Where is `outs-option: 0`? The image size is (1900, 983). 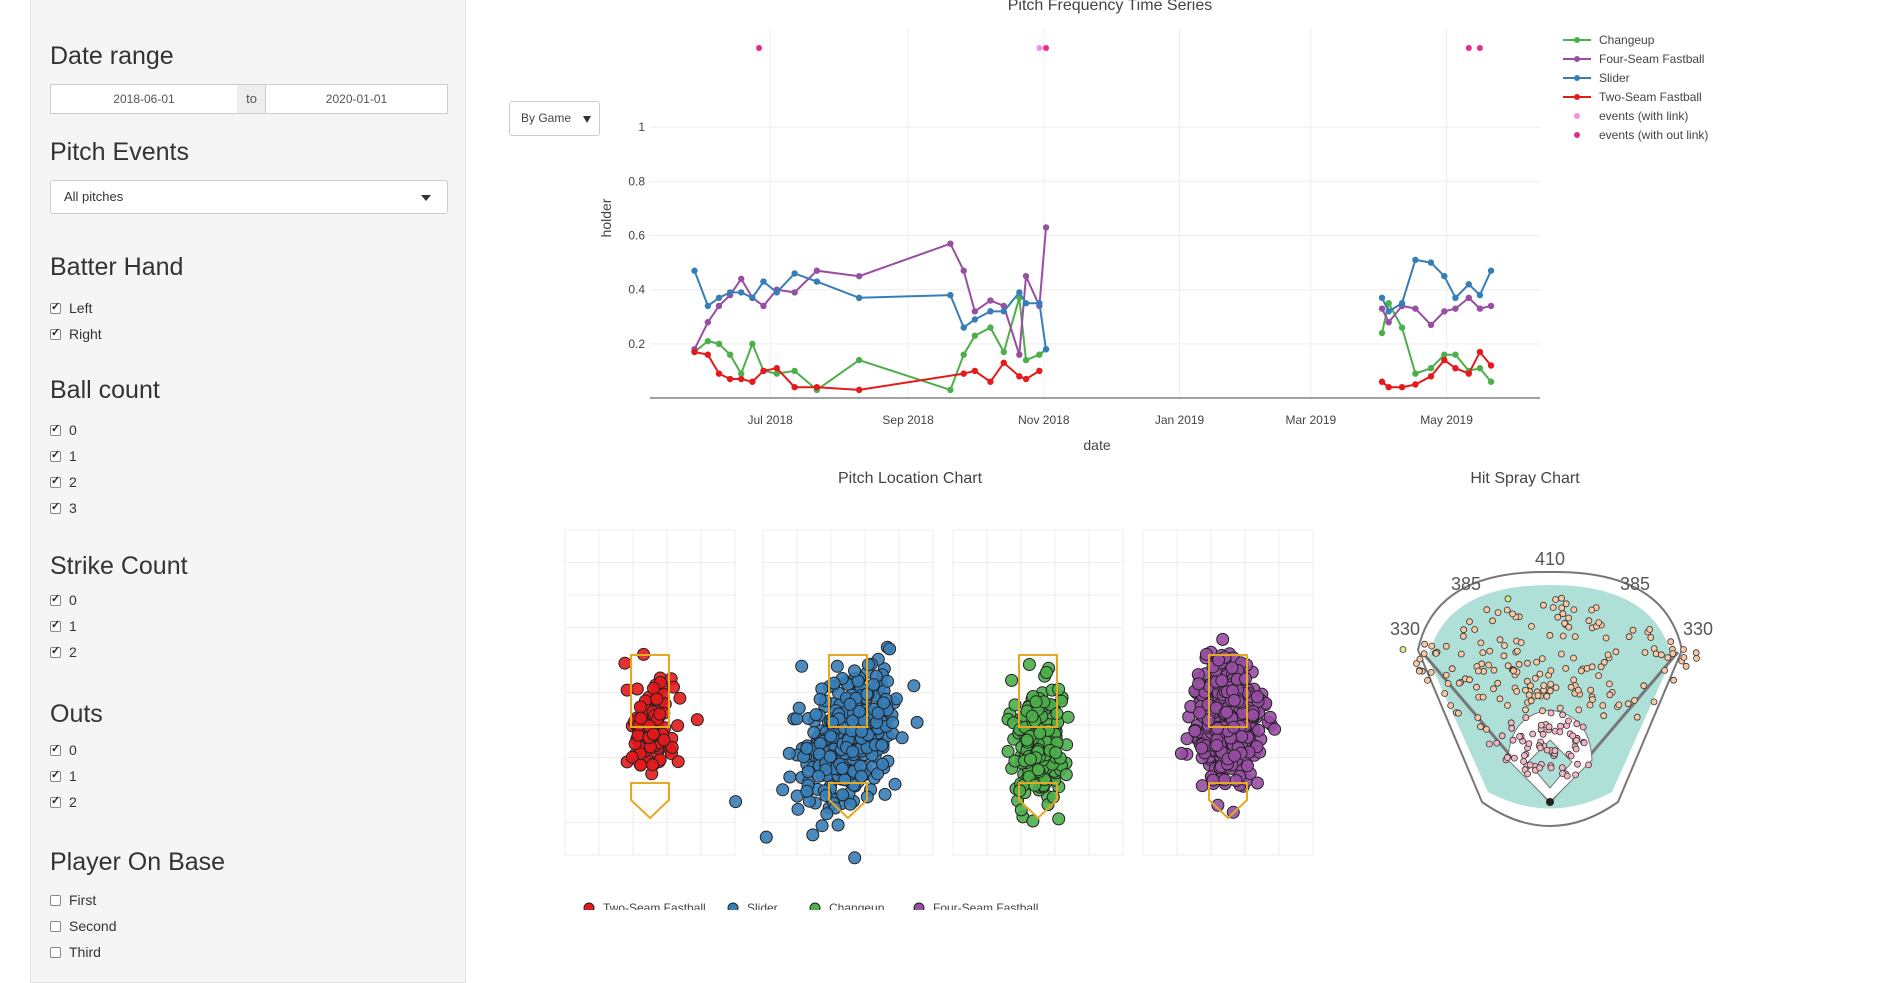
outs-option: 0 is located at coordinates (63, 750).